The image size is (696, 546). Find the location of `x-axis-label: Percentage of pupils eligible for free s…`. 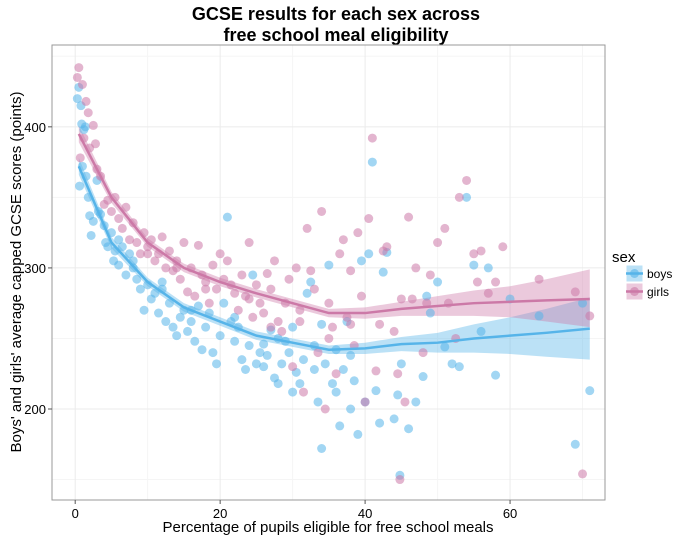

x-axis-label: Percentage of pupils eligible for free s… is located at coordinates (327, 527).